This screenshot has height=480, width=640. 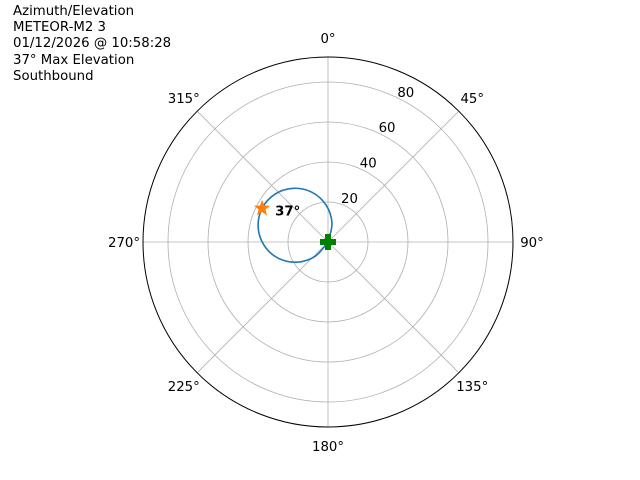 What do you see at coordinates (405, 93) in the screenshot?
I see `r-tick-label: 80` at bounding box center [405, 93].